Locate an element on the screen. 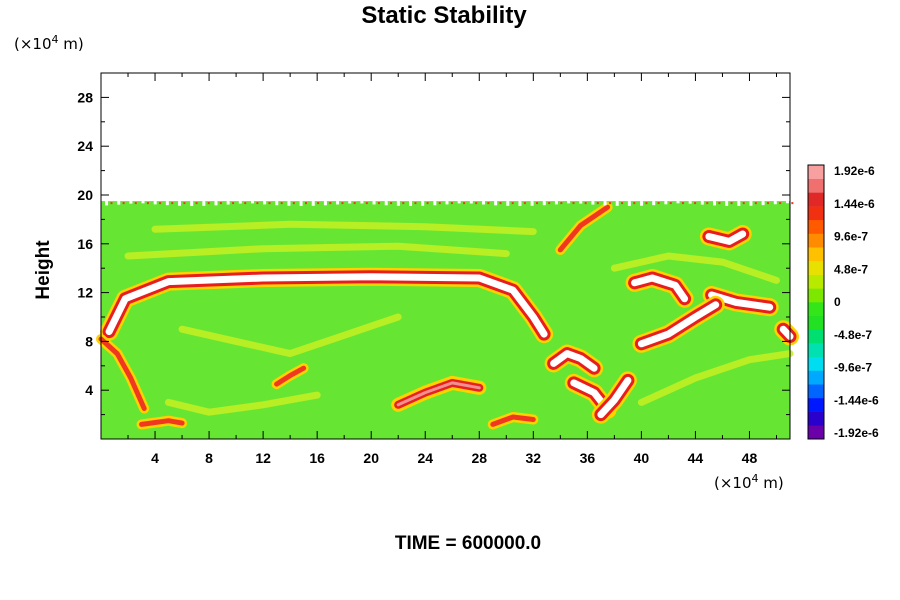  colorbar-label: 1.44e-6 is located at coordinates (854, 204).